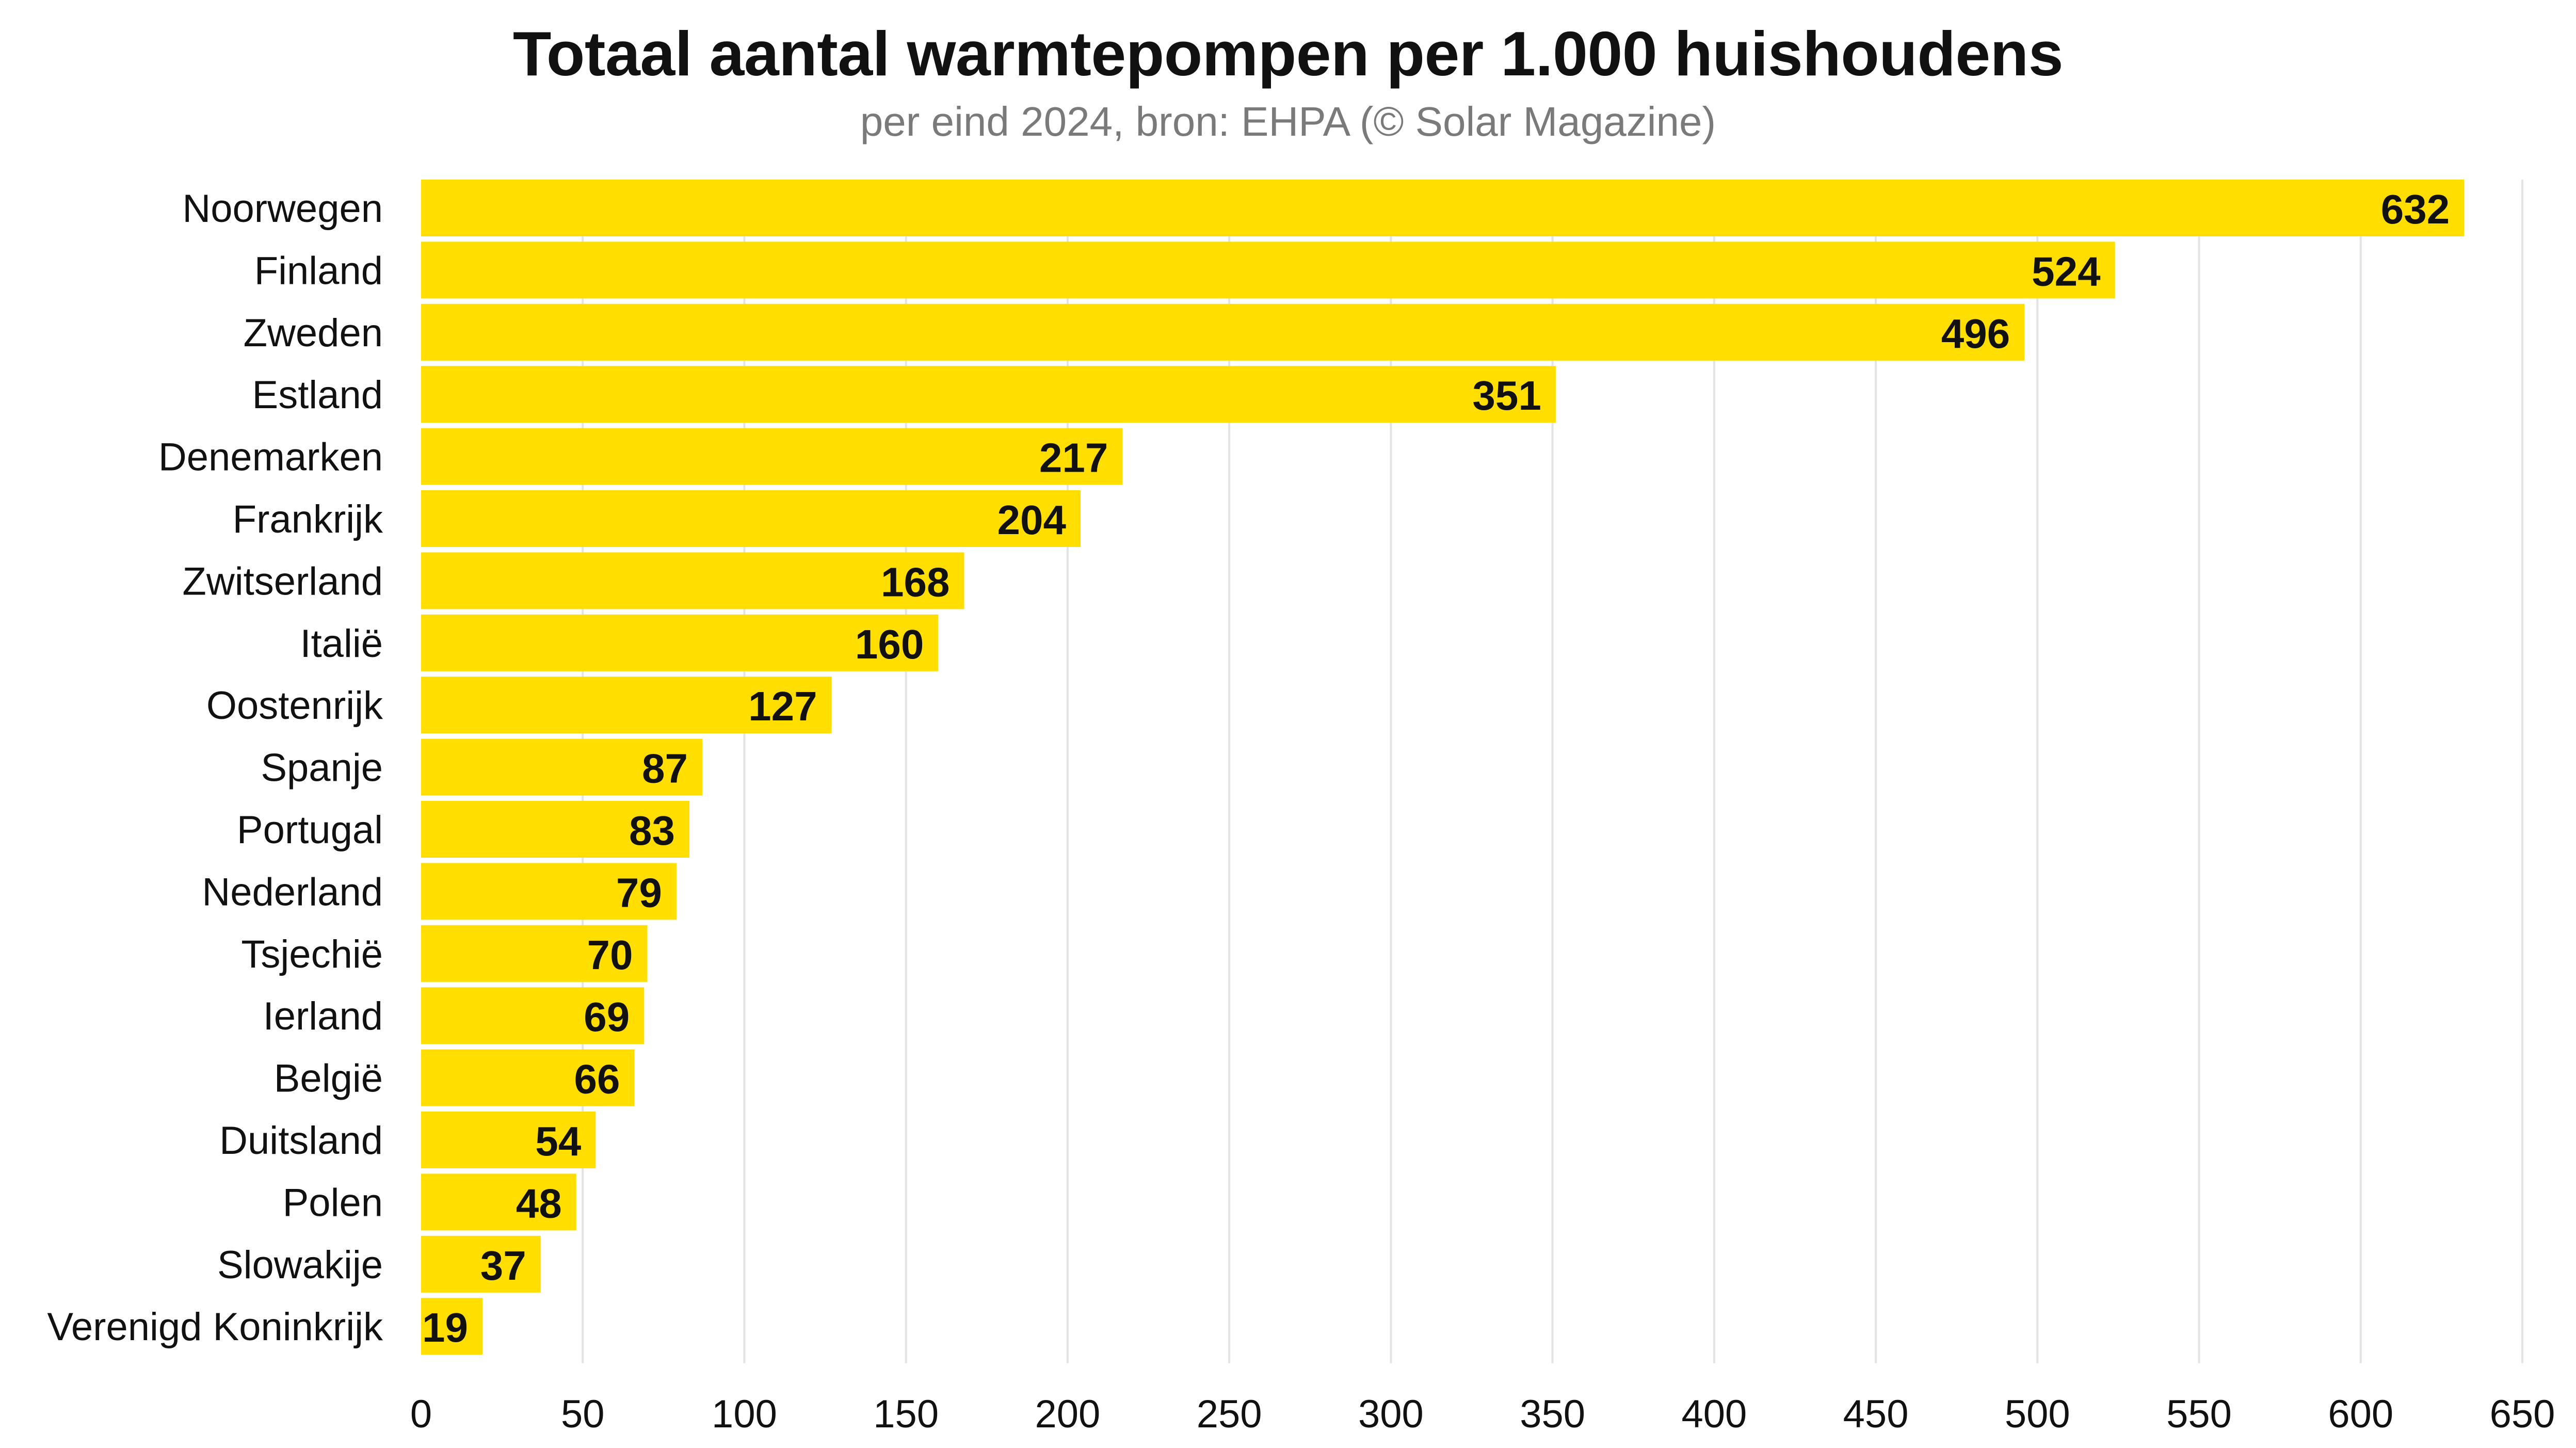 The height and width of the screenshot is (1448, 2576). I want to click on category-label: Verenigd Koninkrijk, so click(215, 1327).